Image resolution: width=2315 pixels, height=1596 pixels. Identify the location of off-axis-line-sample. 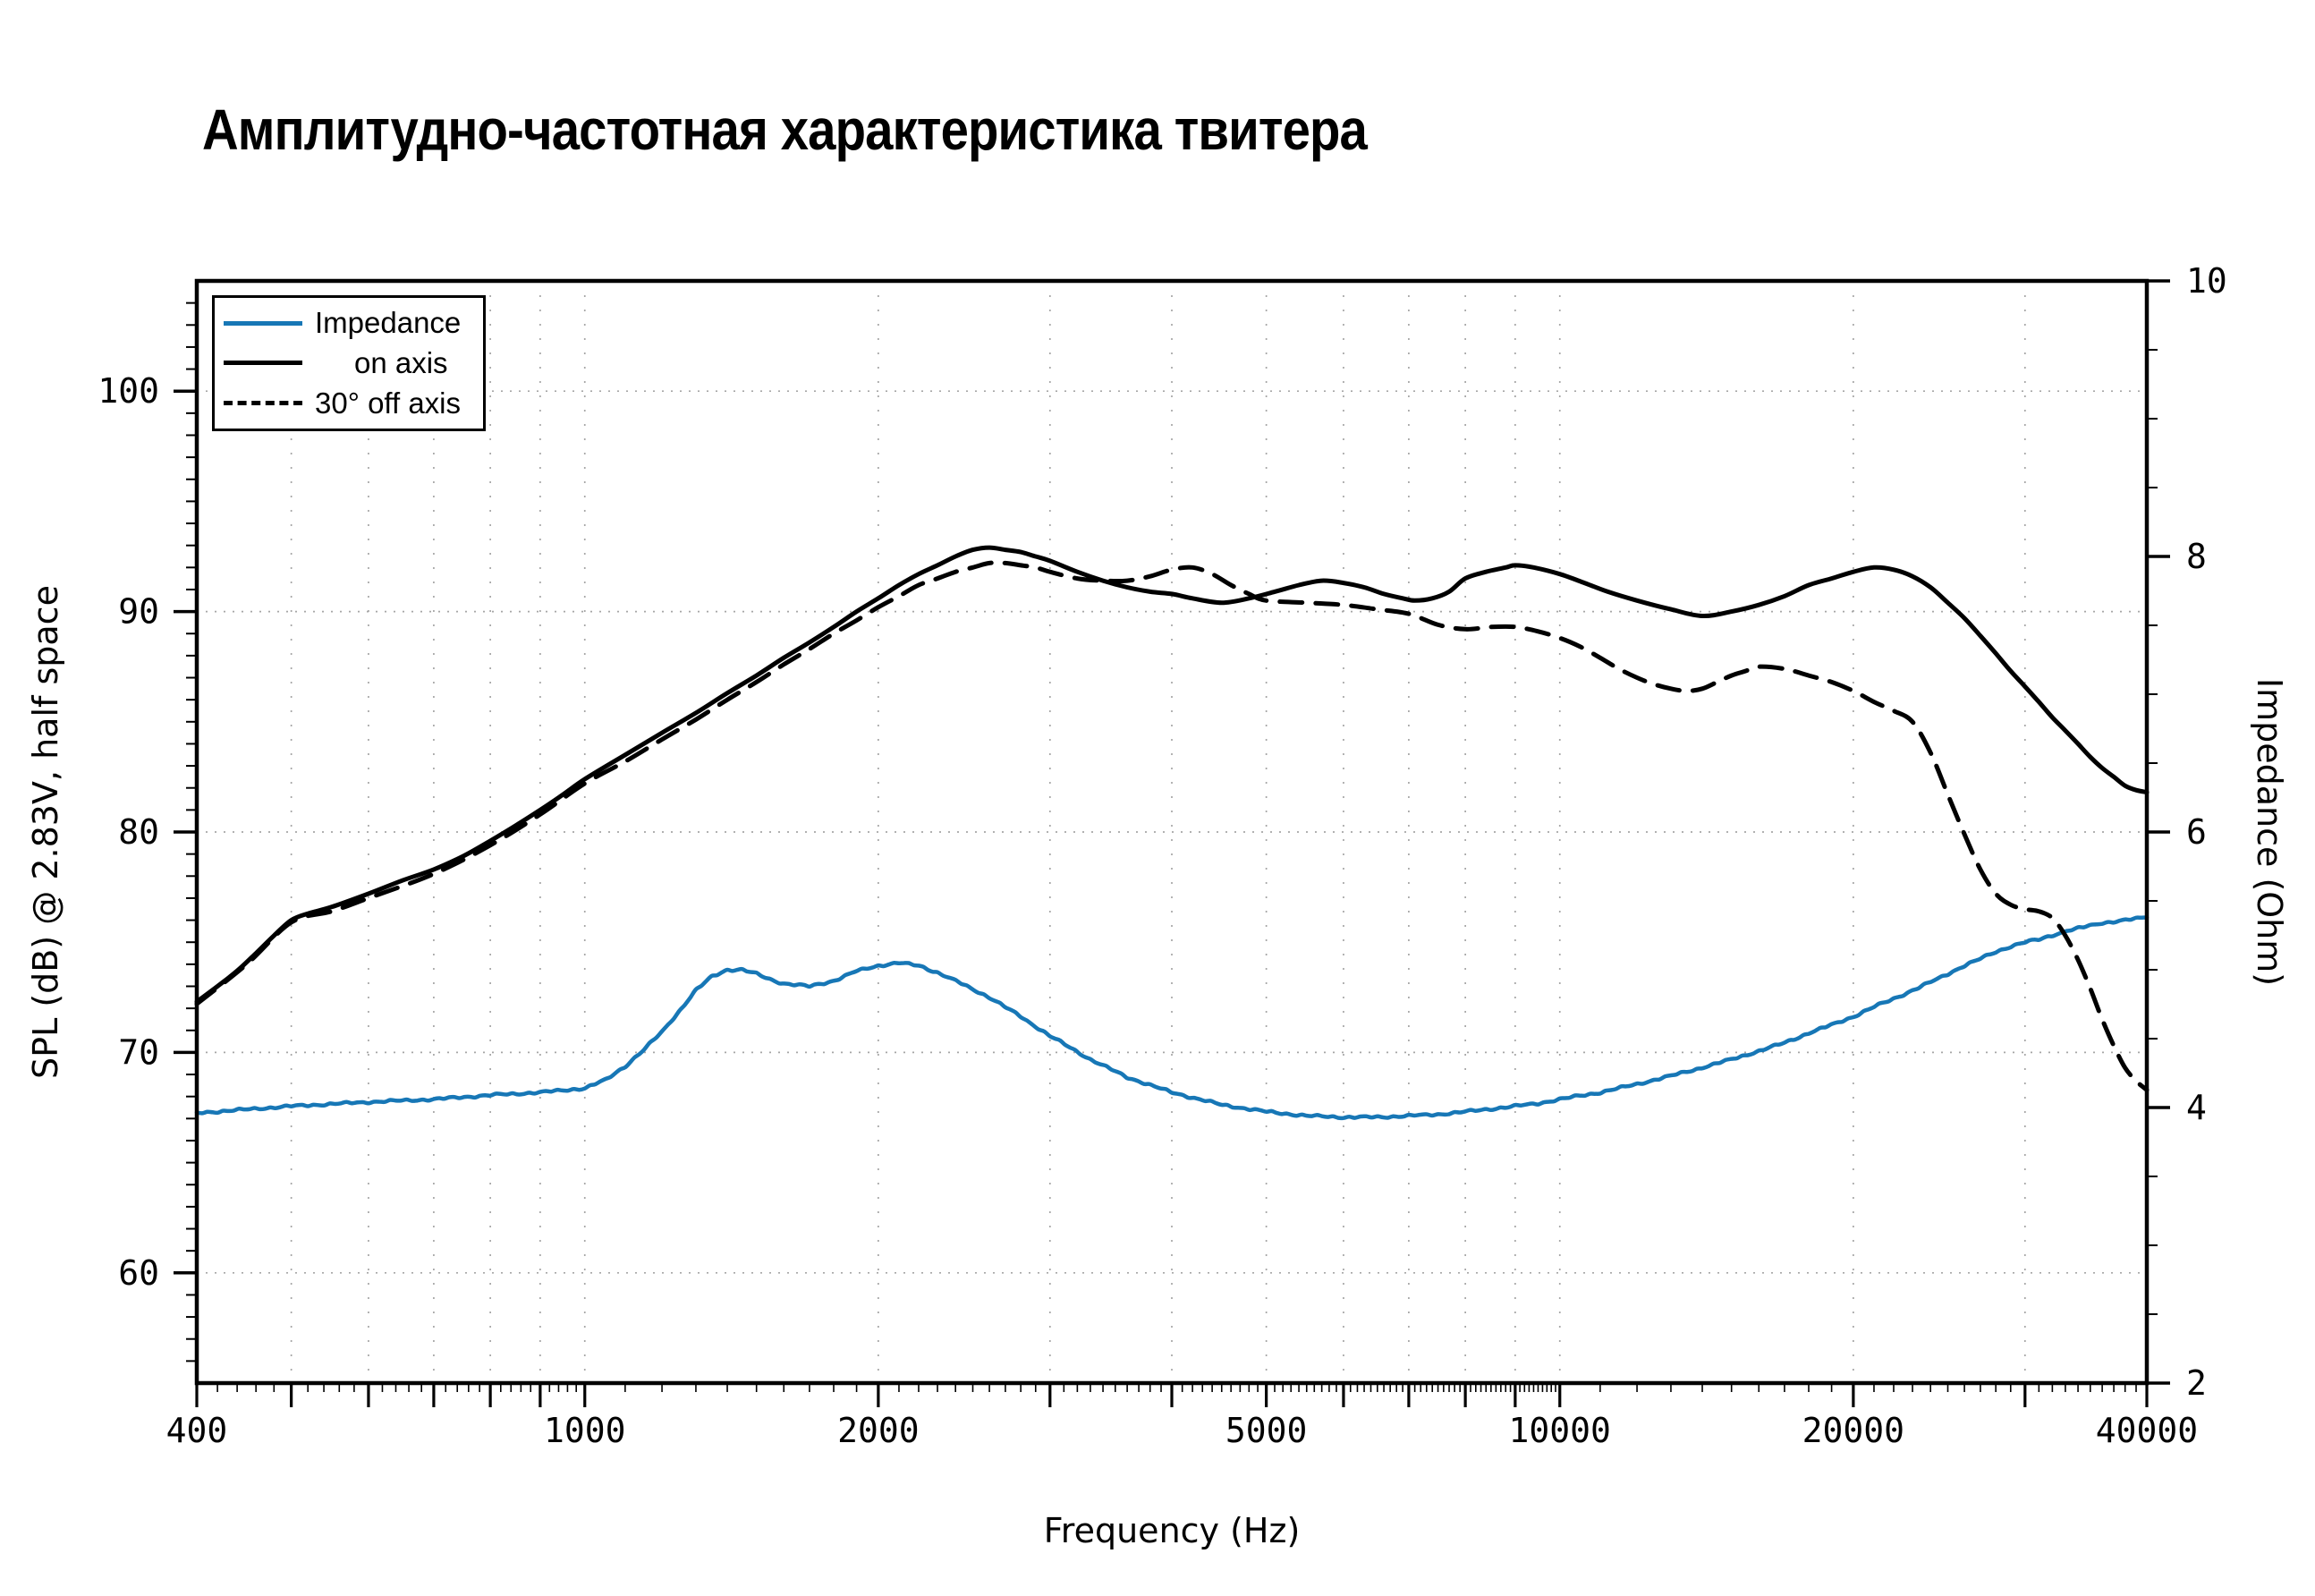
(263, 403).